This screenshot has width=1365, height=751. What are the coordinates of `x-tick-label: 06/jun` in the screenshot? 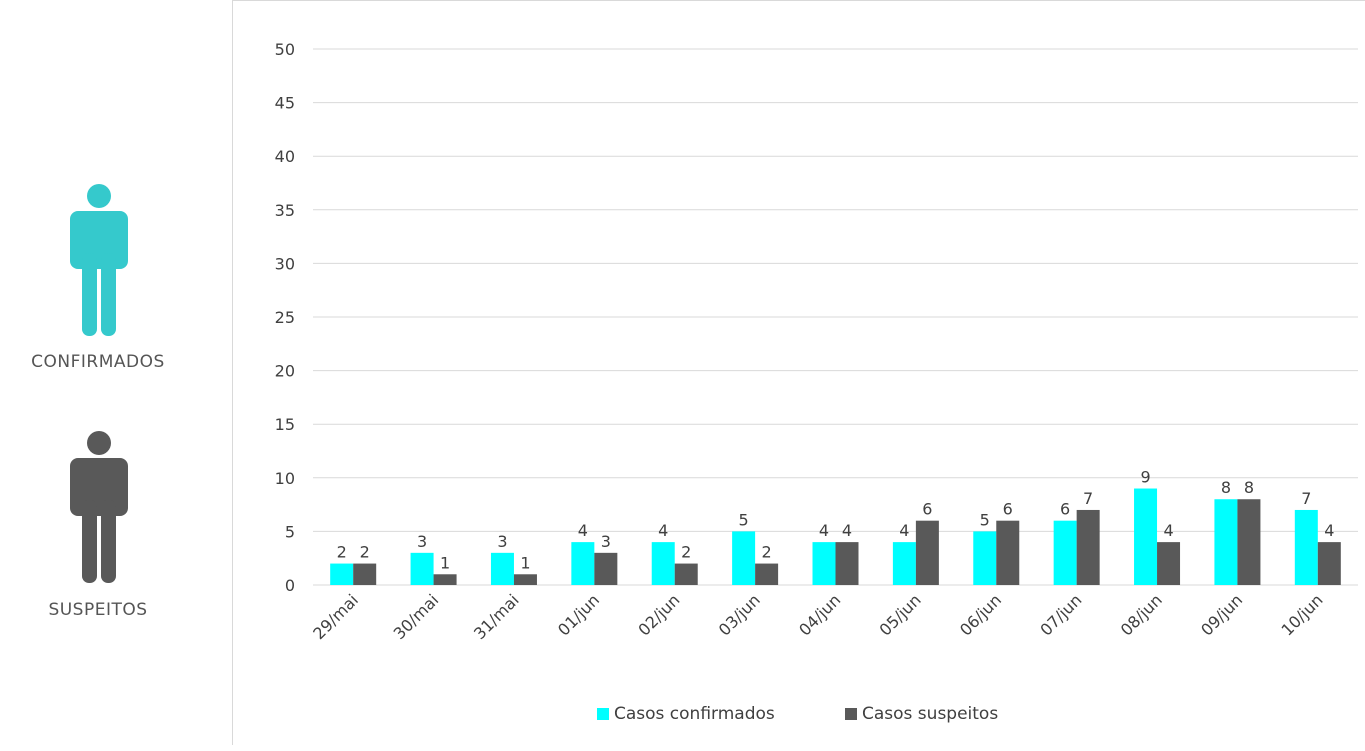 It's located at (980, 614).